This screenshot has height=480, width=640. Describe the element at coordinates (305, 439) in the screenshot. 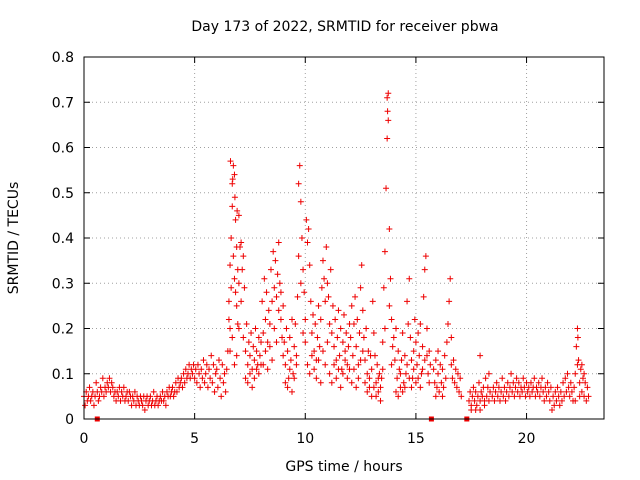

I see `x-tick-label: 10` at that location.